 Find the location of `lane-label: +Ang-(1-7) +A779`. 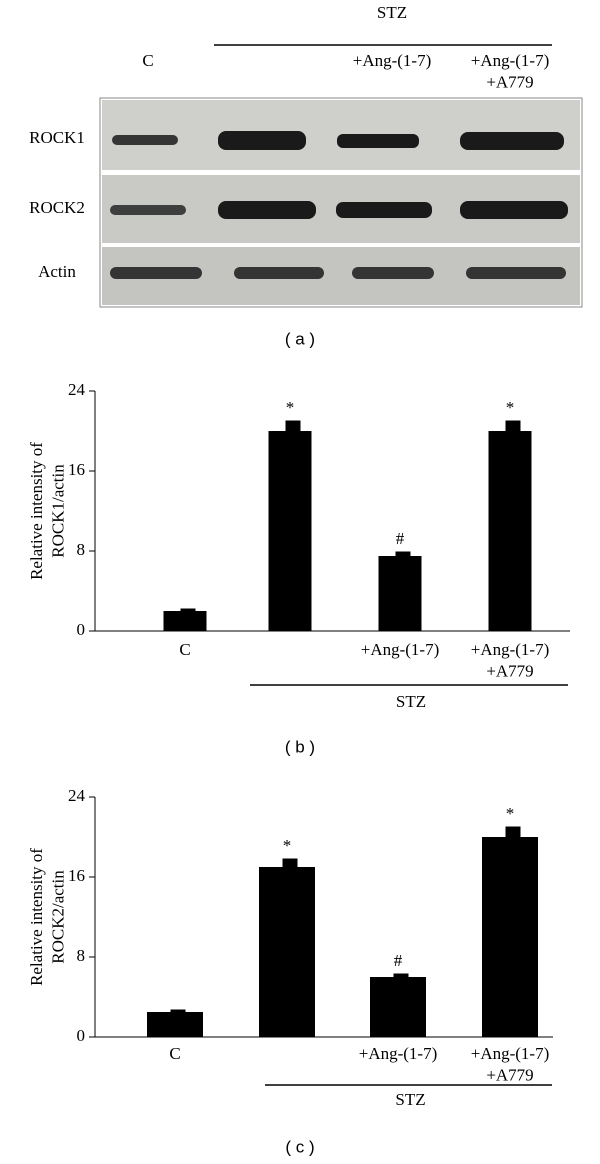

lane-label: +Ang-(1-7) +A779 is located at coordinates (510, 71).